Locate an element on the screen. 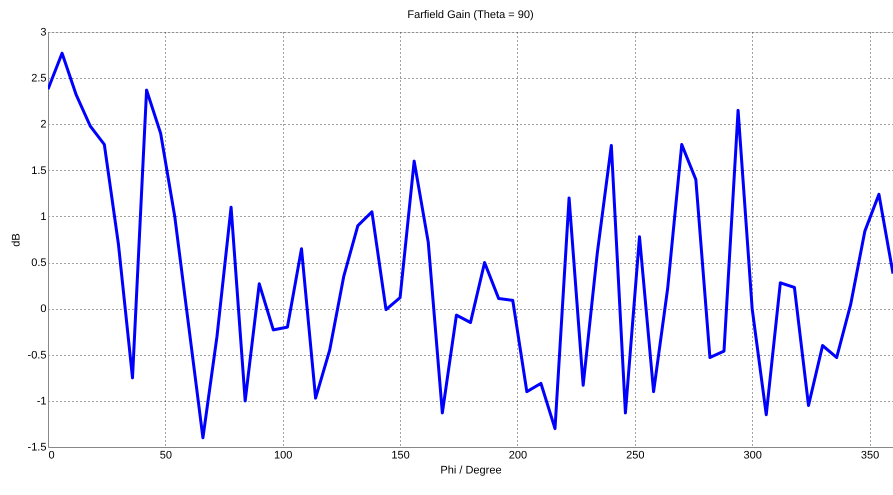 The width and height of the screenshot is (893, 495). y-tick-label: -1 is located at coordinates (41, 401).